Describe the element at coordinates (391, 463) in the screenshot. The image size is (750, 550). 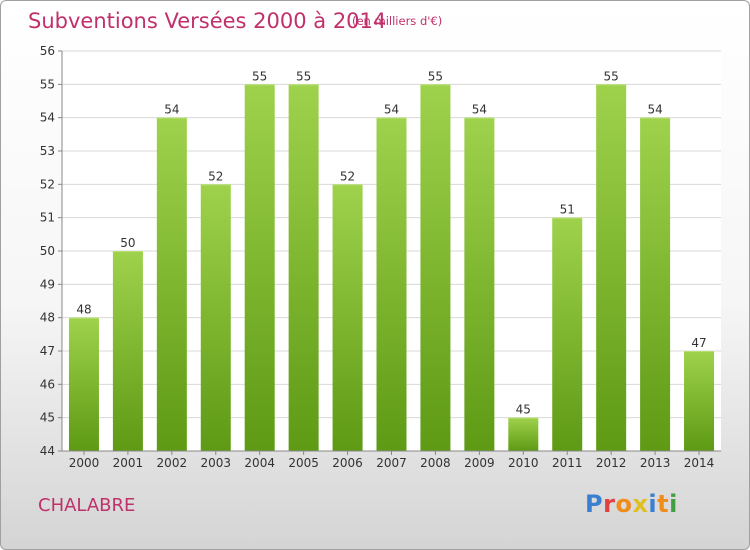
I see `x-tick-label-2007: 2007` at that location.